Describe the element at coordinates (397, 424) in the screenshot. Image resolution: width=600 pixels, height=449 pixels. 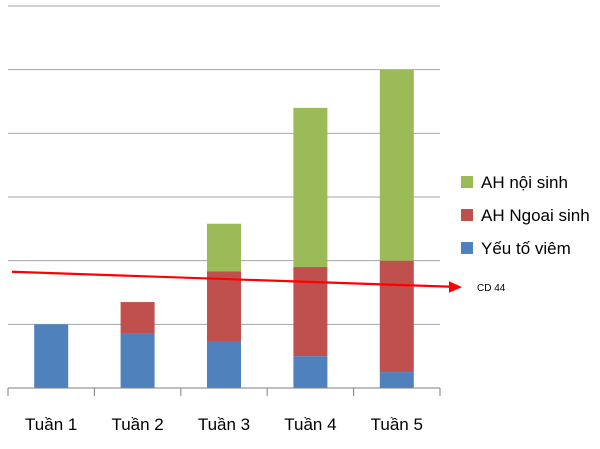
I see `x-tick-label: Tuần 5` at that location.